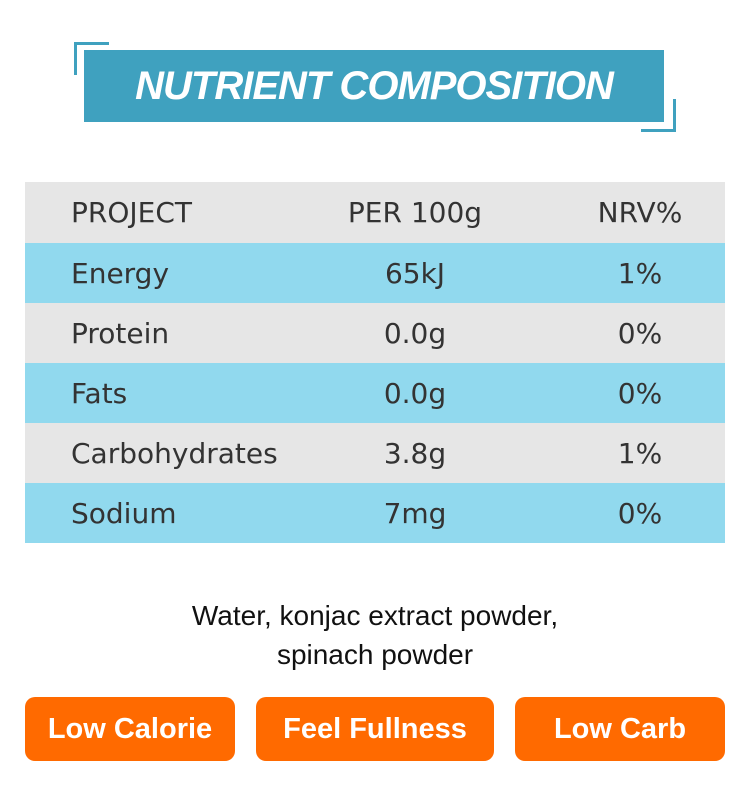 This screenshot has width=750, height=800. What do you see at coordinates (130, 729) in the screenshot?
I see `badge-low-calorie: Low Calorie` at bounding box center [130, 729].